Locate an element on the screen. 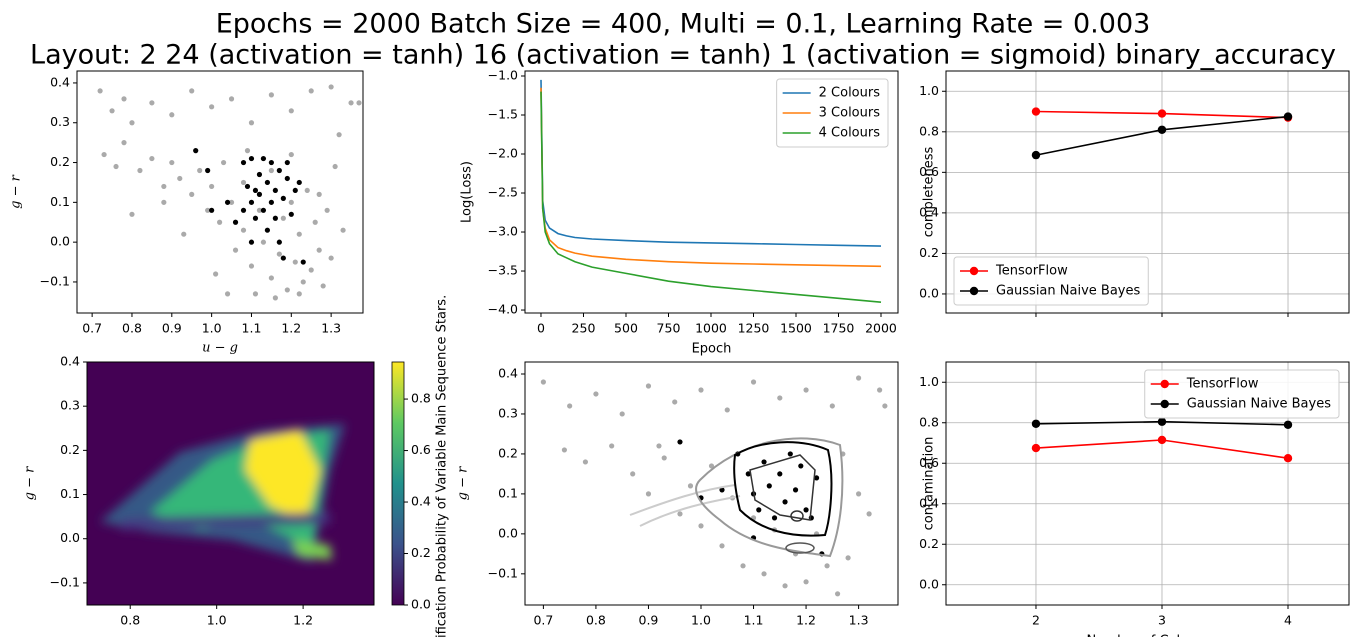  colorbar-tick-label: 0.6 is located at coordinates (421, 449).